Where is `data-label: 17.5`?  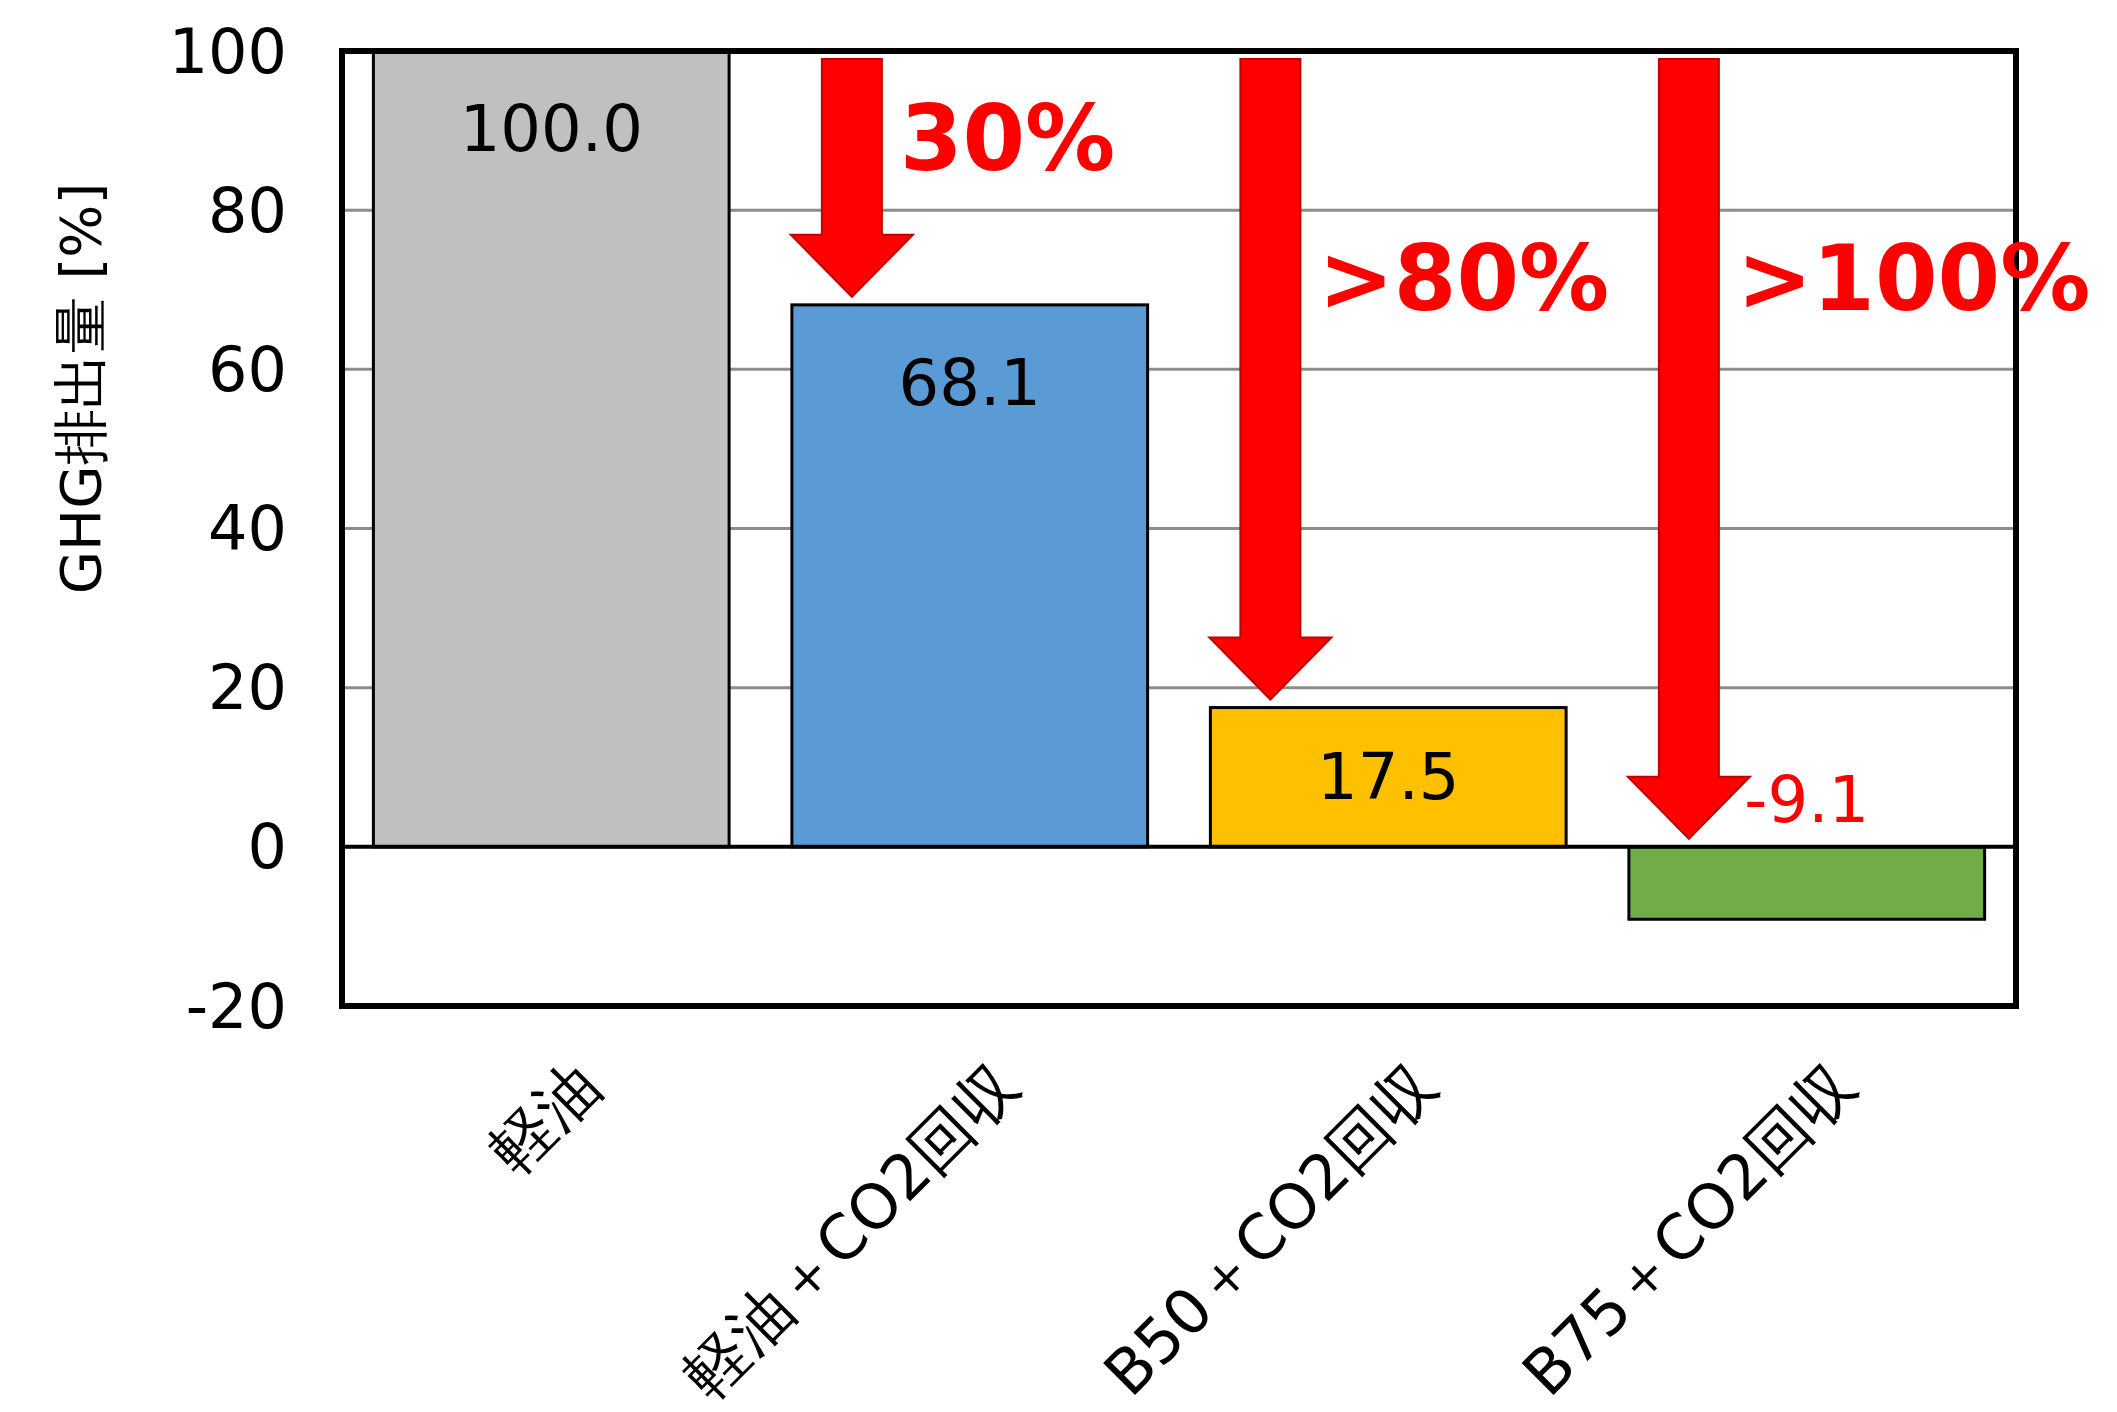
data-label: 17.5 is located at coordinates (1388, 777).